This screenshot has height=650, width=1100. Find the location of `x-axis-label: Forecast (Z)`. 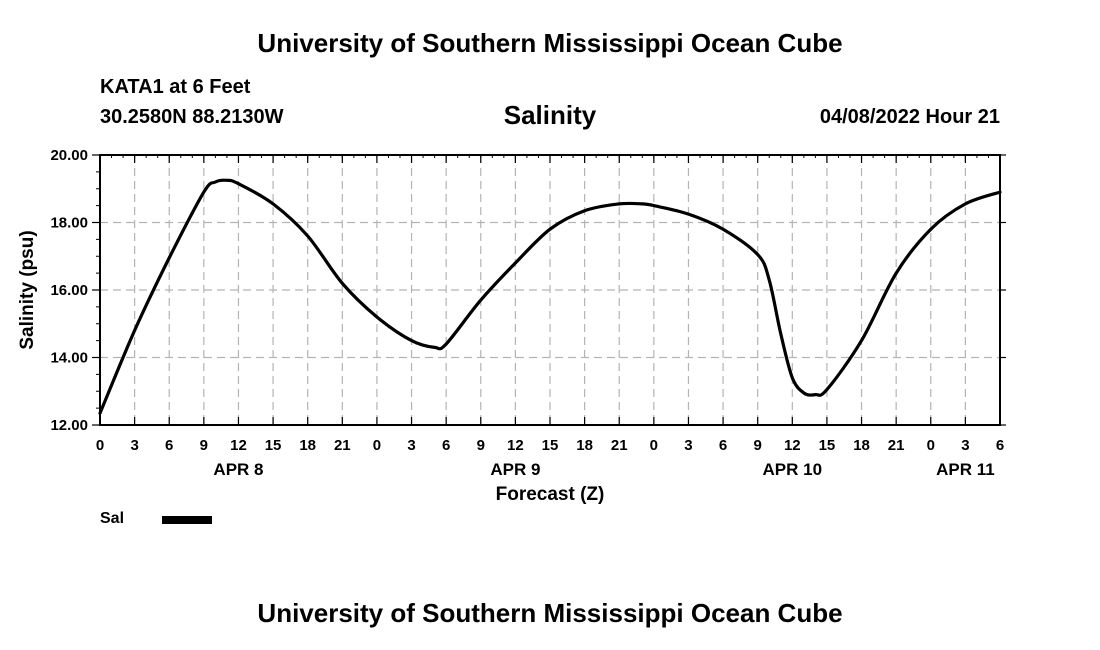

x-axis-label: Forecast (Z) is located at coordinates (550, 494).